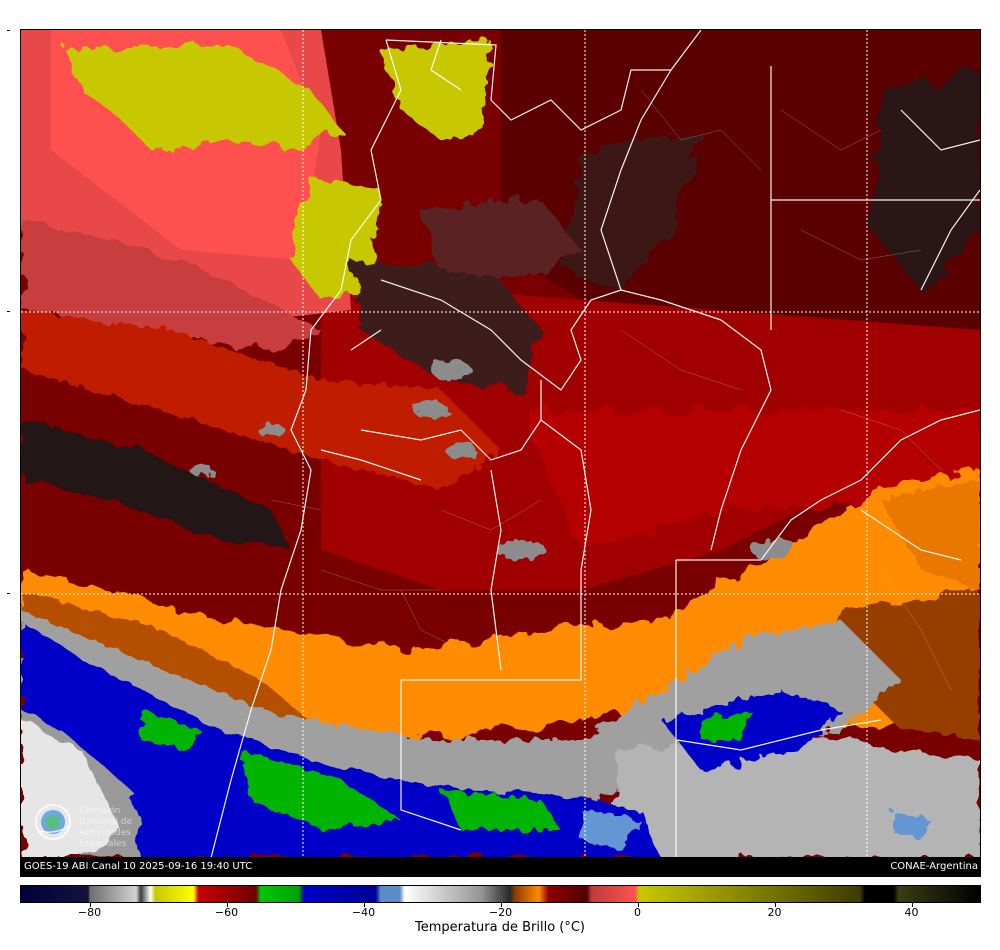  Describe the element at coordinates (226, 912) in the screenshot. I see `colorbar-tick-label: −60` at that location.